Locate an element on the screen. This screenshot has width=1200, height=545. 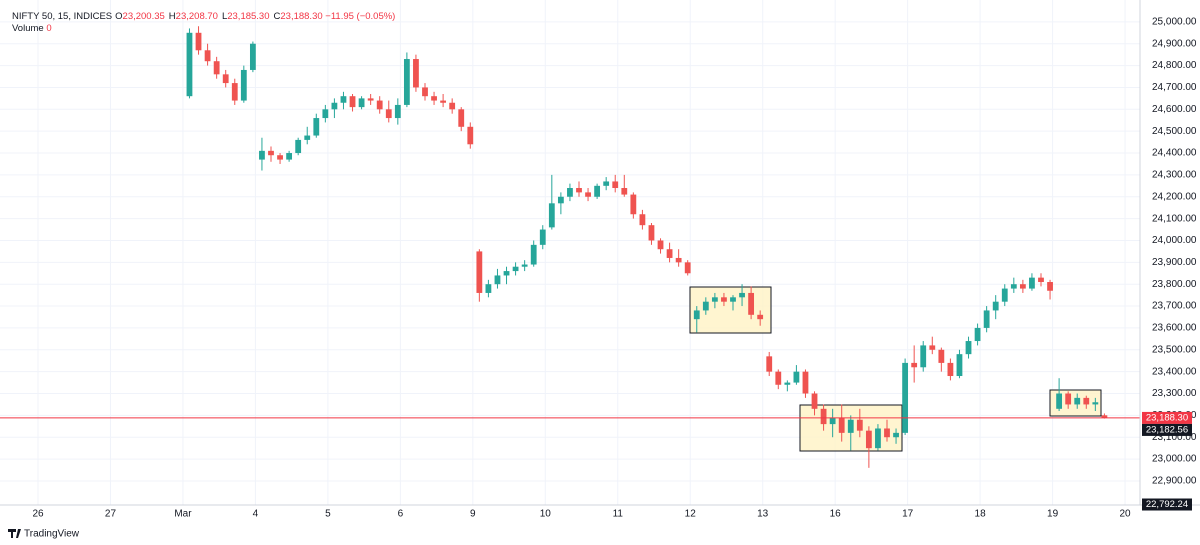
y-tick-label: 23,500.00 is located at coordinates (1174, 349).